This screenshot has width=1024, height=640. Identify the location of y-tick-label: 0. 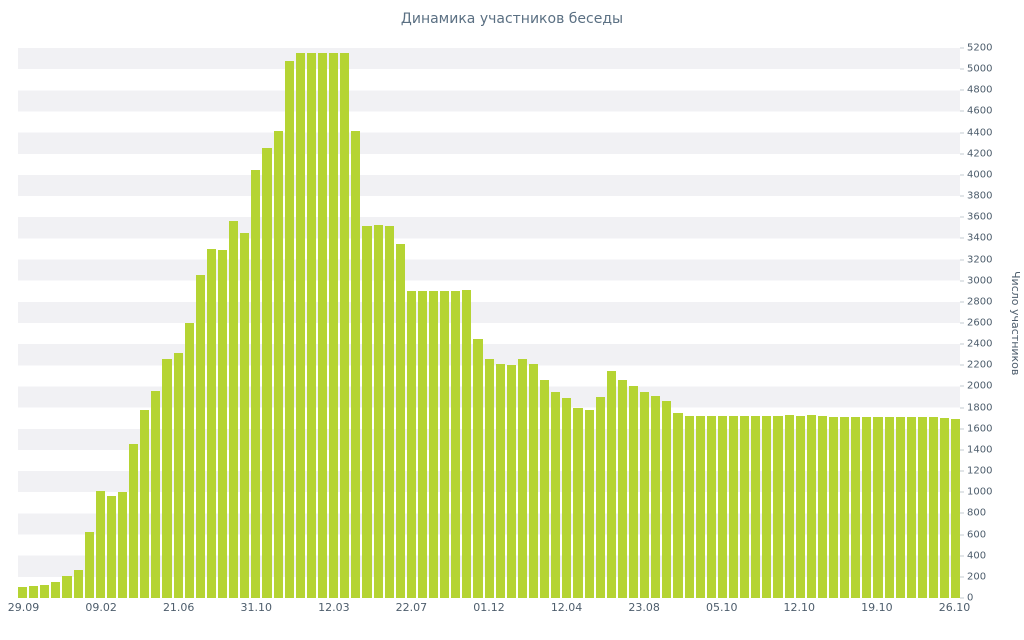
(966, 598).